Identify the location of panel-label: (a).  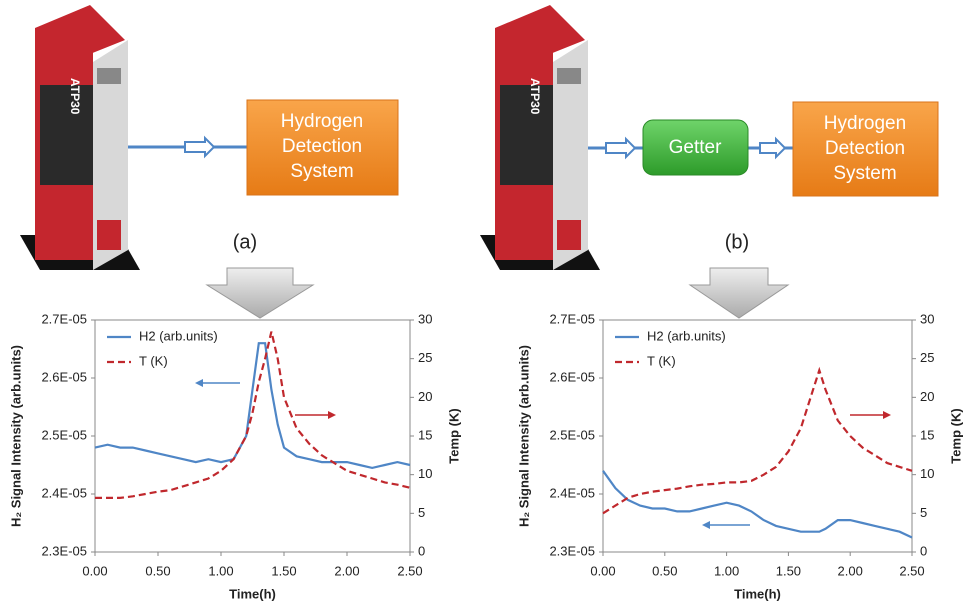
(245, 242).